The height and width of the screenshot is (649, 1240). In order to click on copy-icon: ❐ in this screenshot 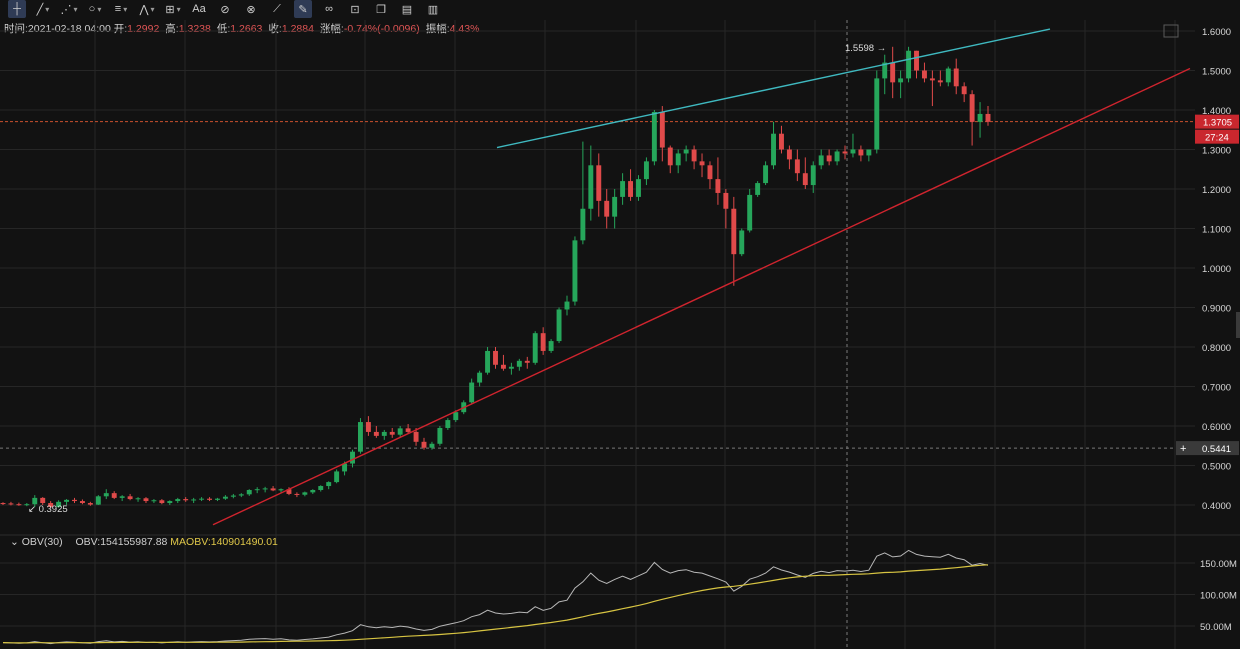, I will do `click(381, 9)`.